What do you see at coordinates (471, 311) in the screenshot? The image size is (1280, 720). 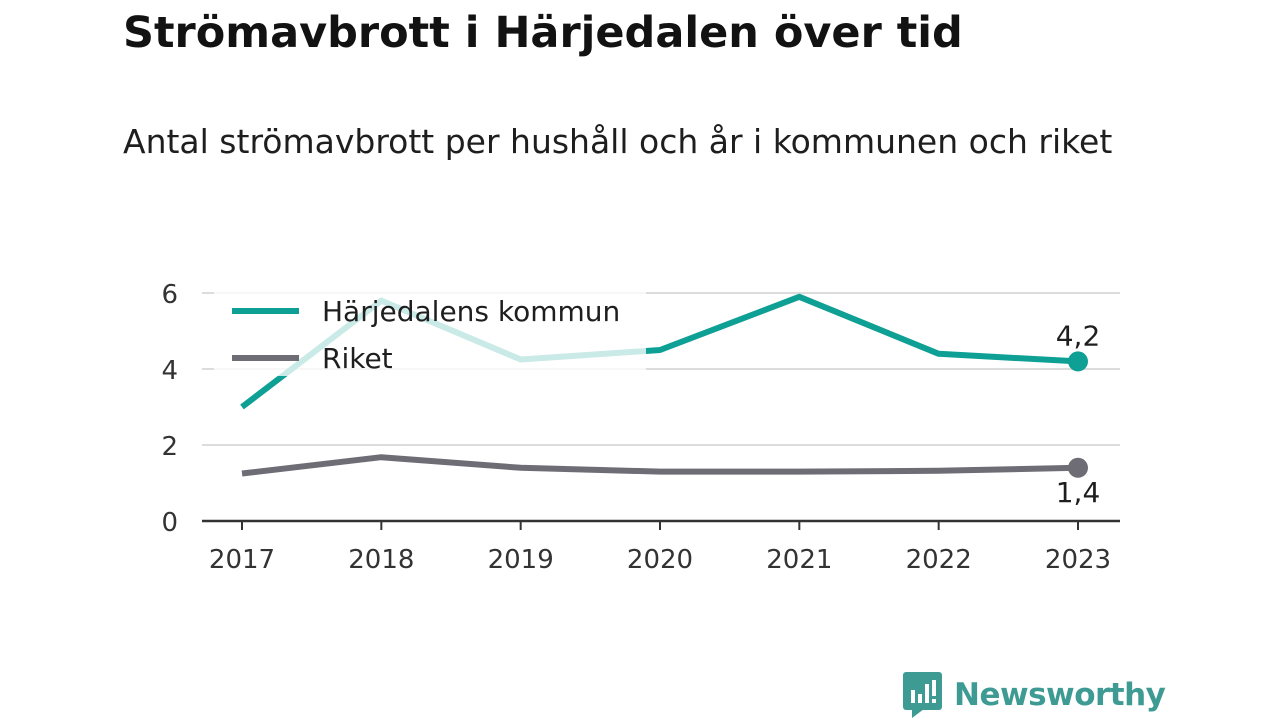 I see `legend-label-0: Härjedalens kommun` at bounding box center [471, 311].